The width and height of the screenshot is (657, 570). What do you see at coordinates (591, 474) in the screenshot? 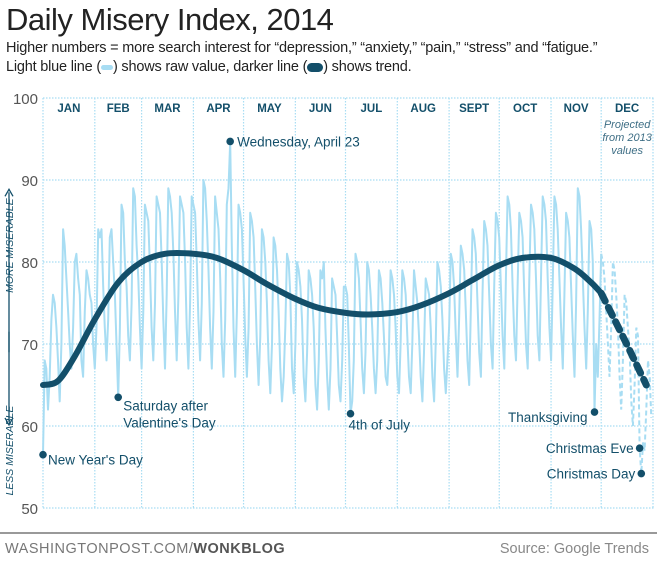
I see `annotation-label: Christmas Day` at bounding box center [591, 474].